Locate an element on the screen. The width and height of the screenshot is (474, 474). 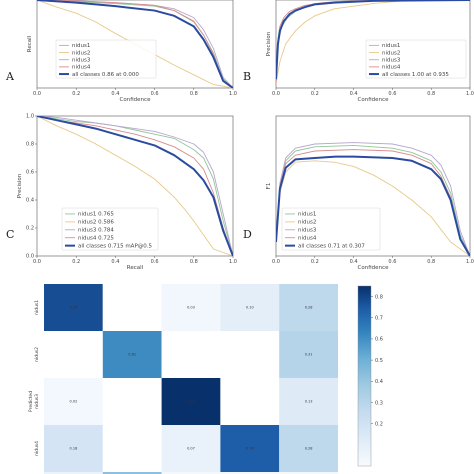
legend-box-a is located at coordinates (106, 59).